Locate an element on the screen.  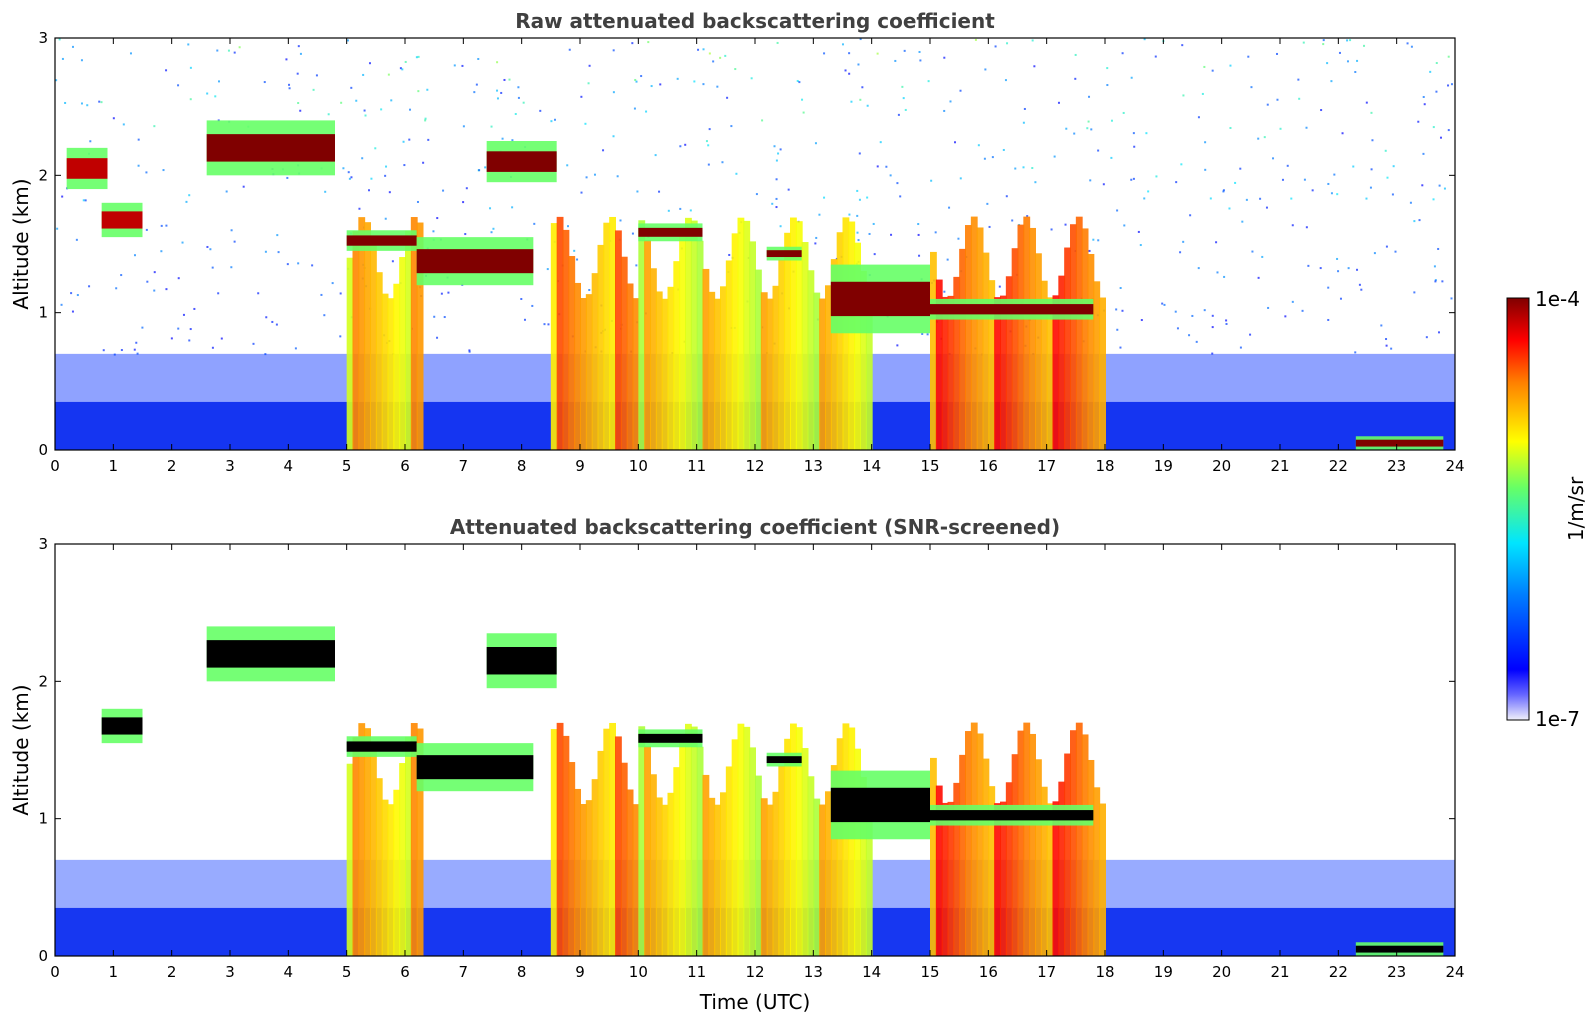
plot1-ylabel: Altitude (km) is located at coordinates (21, 243).